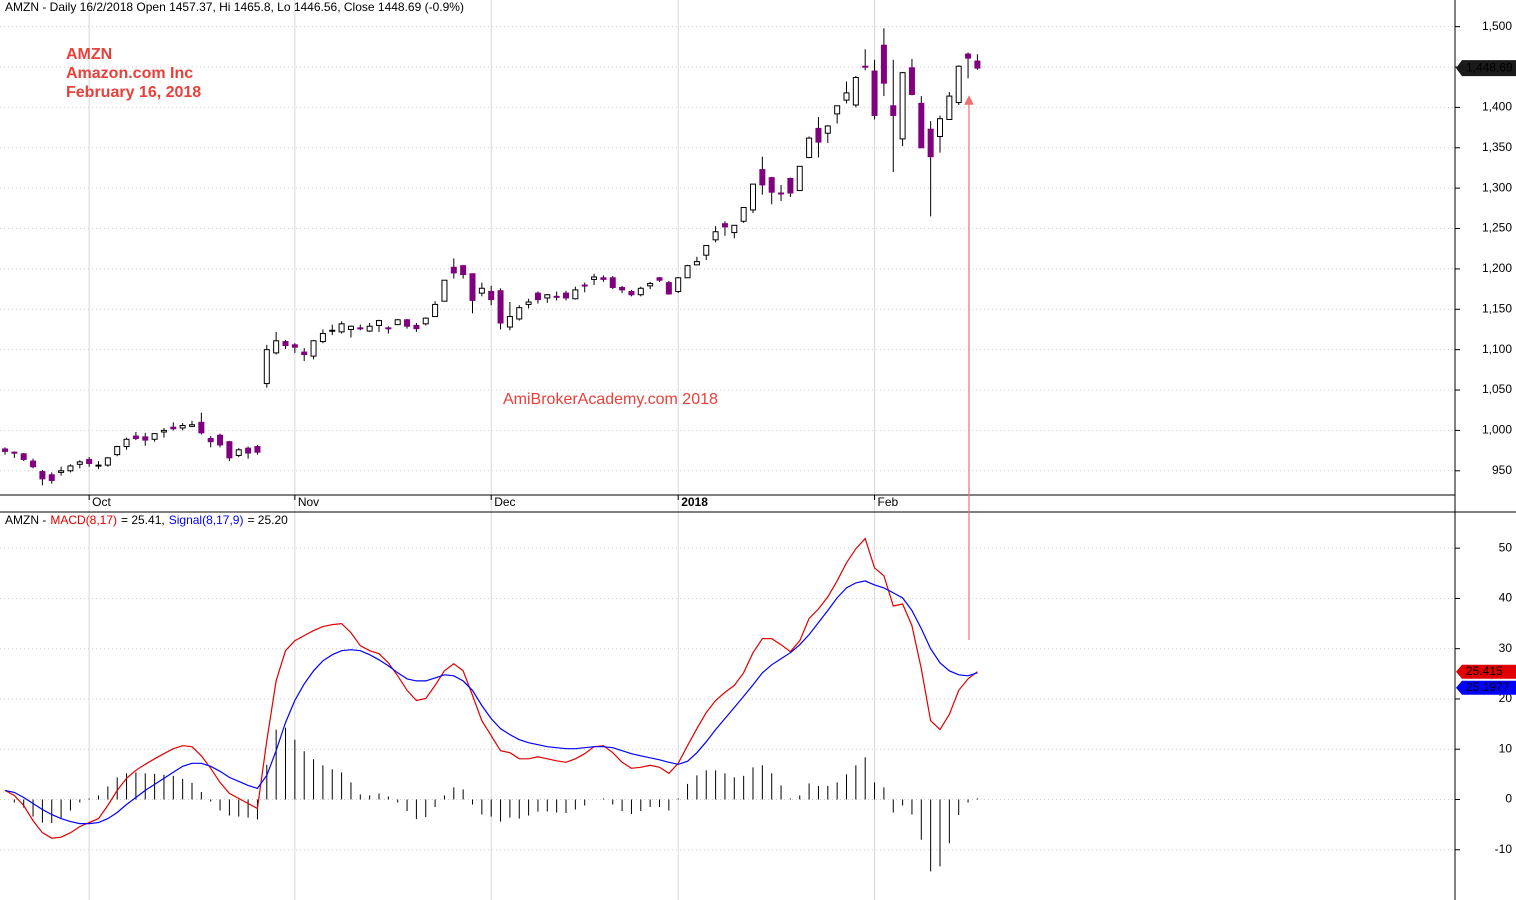 The image size is (1516, 900). I want to click on value-tag-label: 25.1977, so click(1488, 687).